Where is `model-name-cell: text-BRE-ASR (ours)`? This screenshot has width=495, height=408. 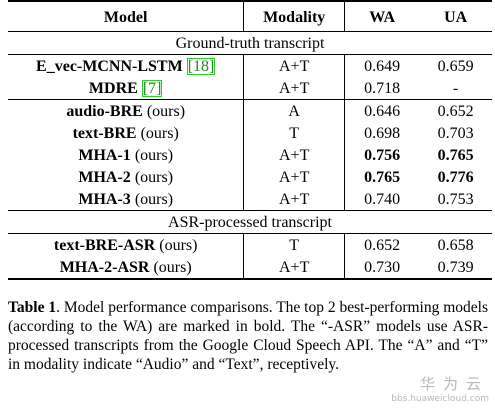
model-name-cell: text-BRE-ASR (ours) is located at coordinates (126, 245).